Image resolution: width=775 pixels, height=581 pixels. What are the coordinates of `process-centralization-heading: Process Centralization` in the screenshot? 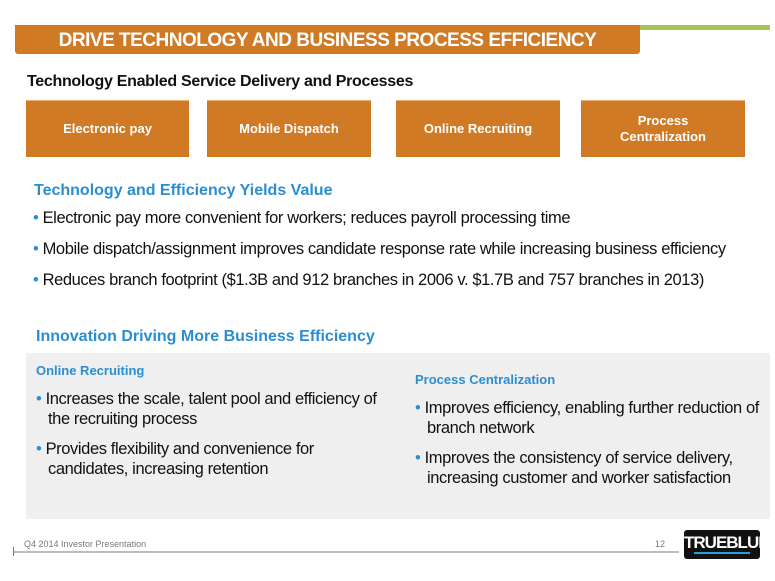 It's located at (485, 379).